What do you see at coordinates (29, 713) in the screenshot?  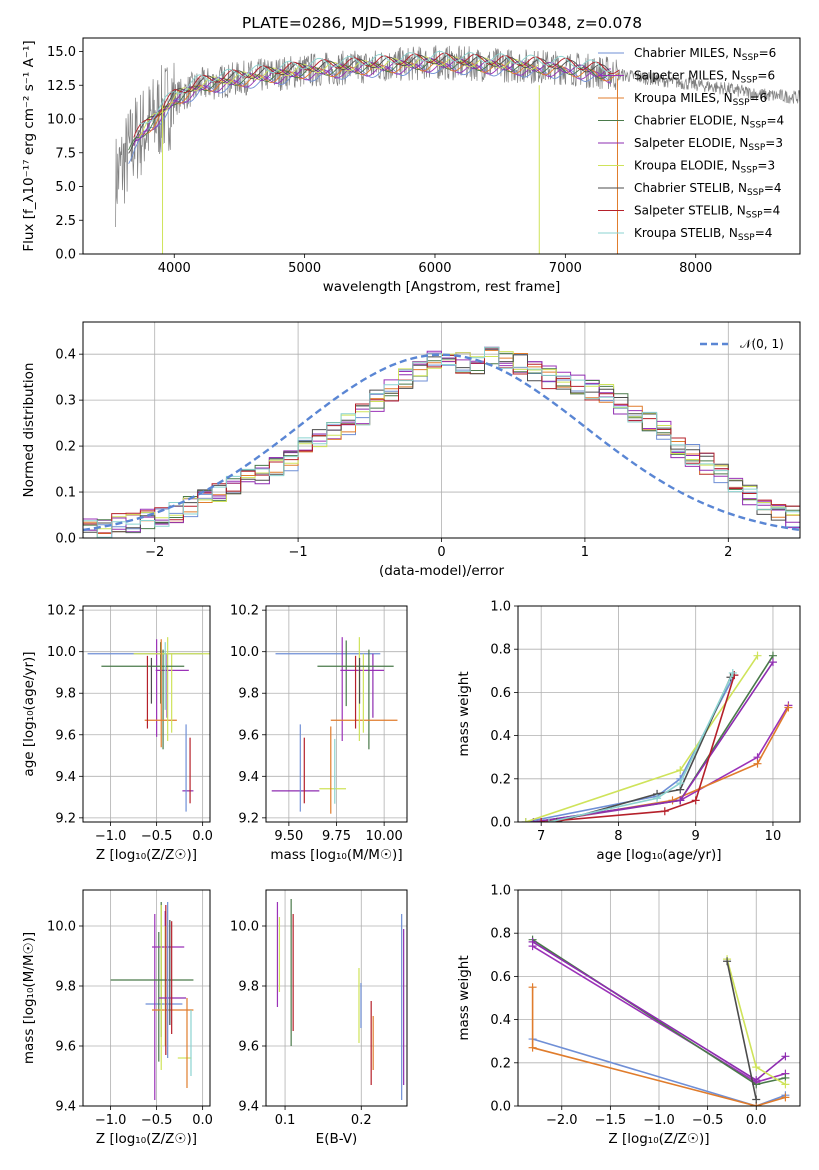 I see `y-axis-label: age [log₁₀(age/yr)]` at bounding box center [29, 713].